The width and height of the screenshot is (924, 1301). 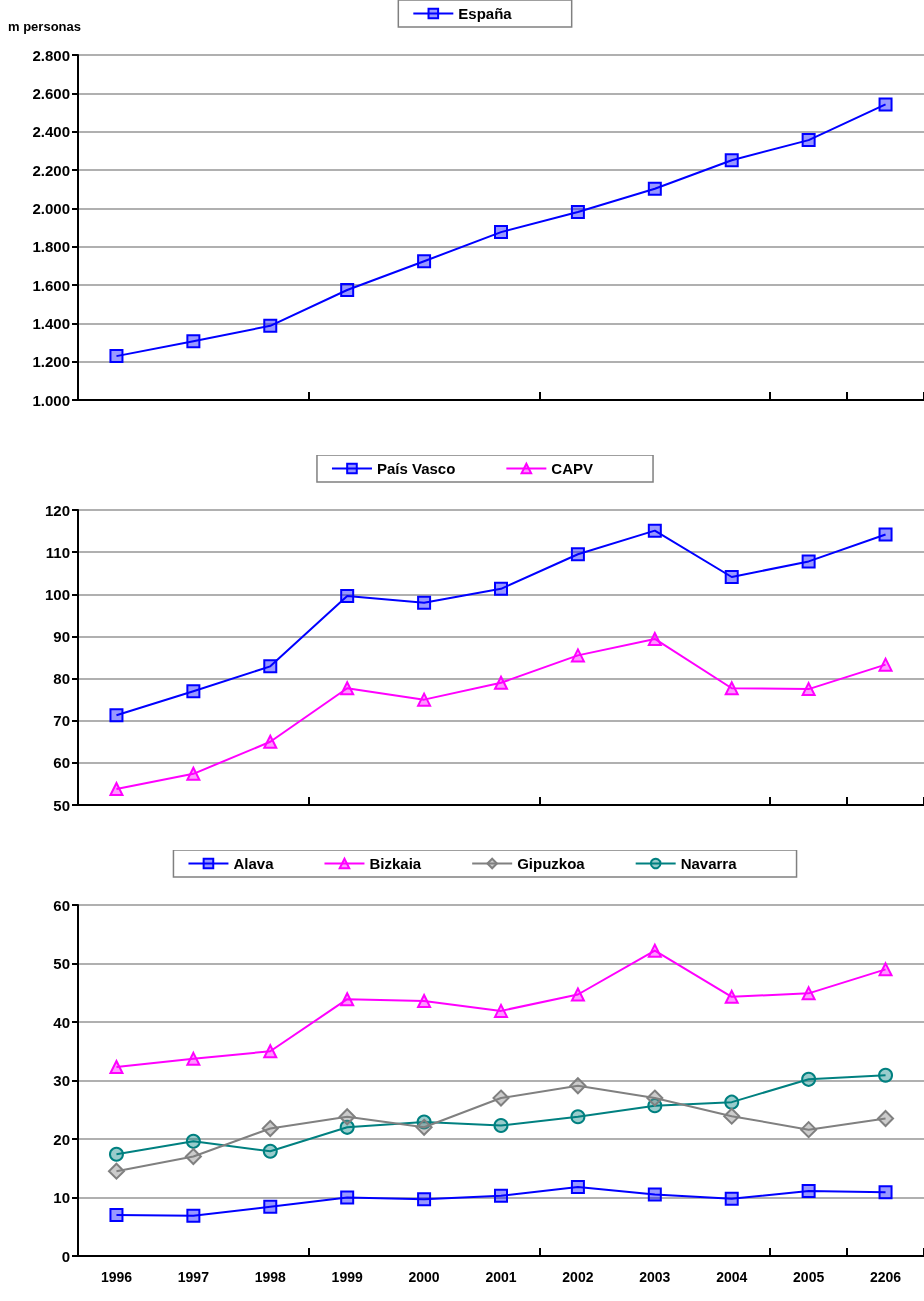 I want to click on y-tick-label: 30, so click(x=61, y=1080).